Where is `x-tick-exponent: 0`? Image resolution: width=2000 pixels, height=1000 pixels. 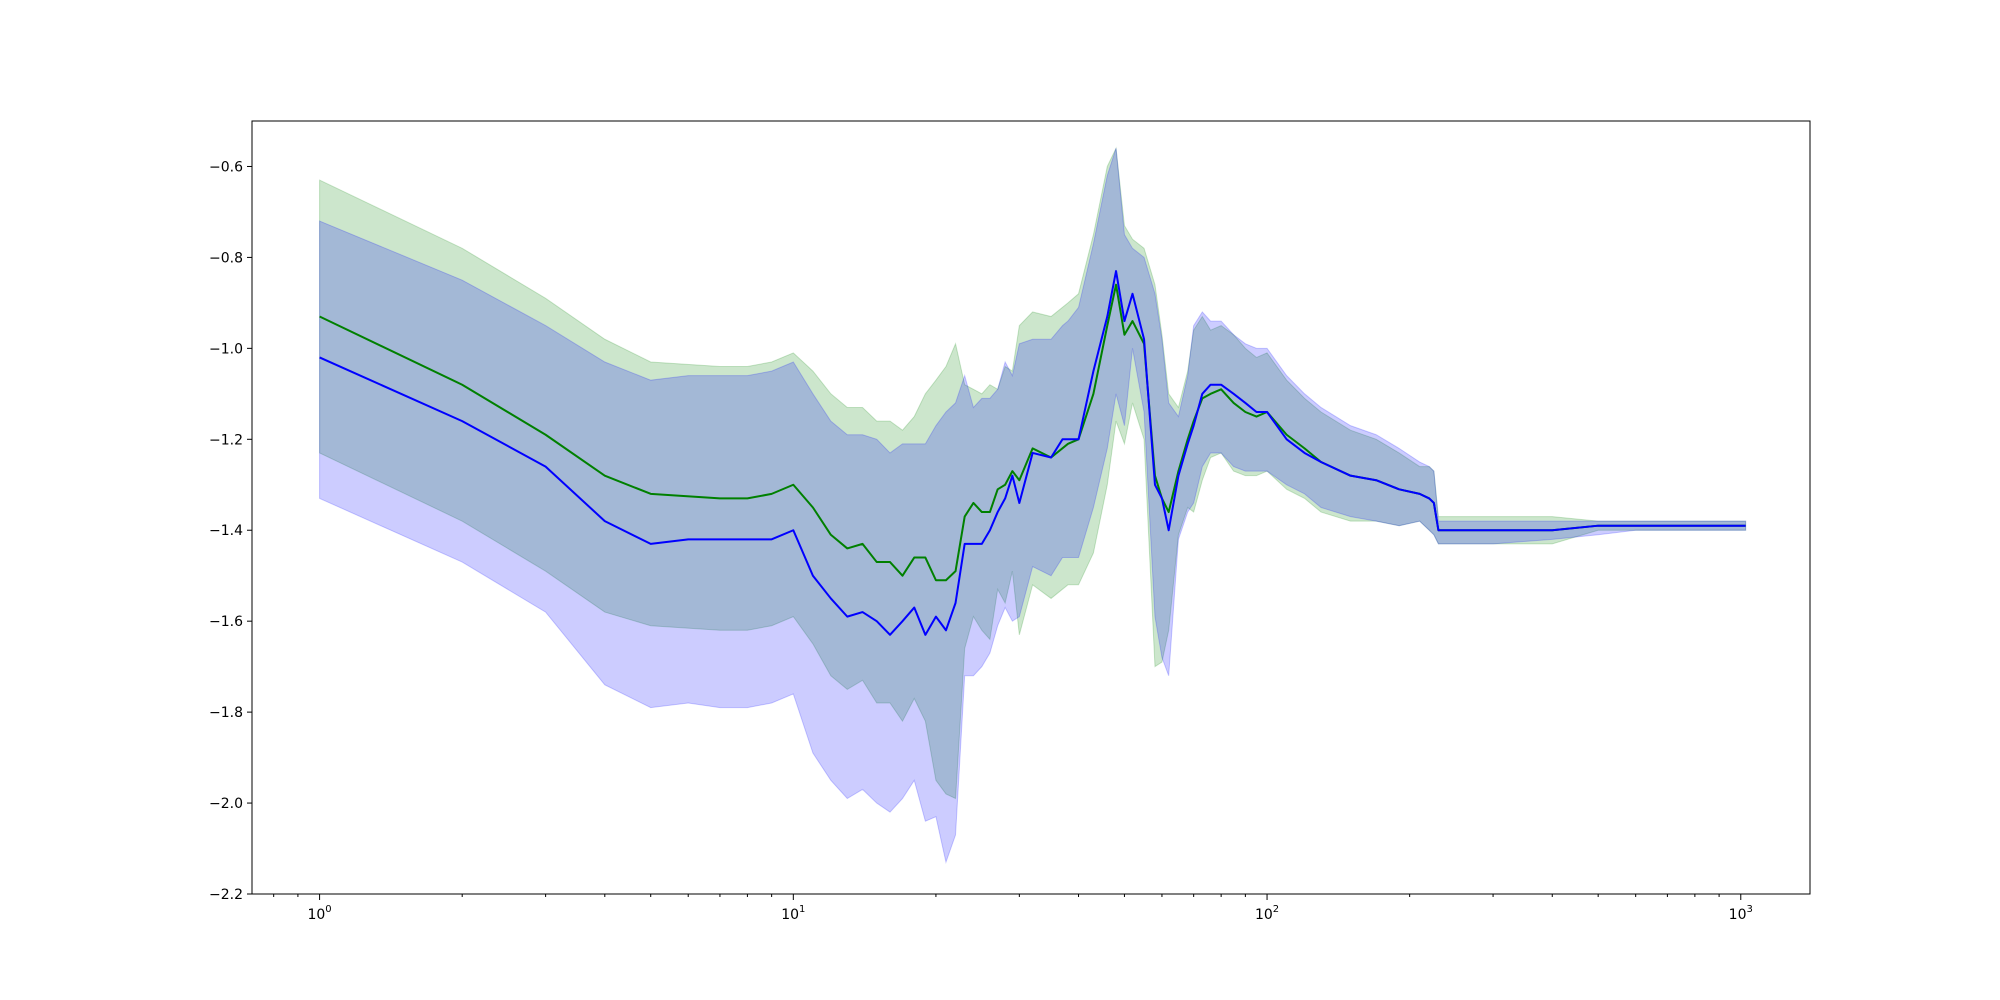
x-tick-exponent: 0 is located at coordinates (328, 909).